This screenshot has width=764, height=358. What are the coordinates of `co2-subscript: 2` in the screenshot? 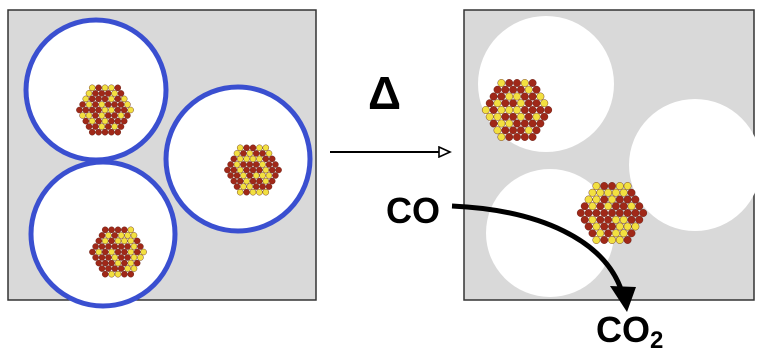 It's located at (657, 340).